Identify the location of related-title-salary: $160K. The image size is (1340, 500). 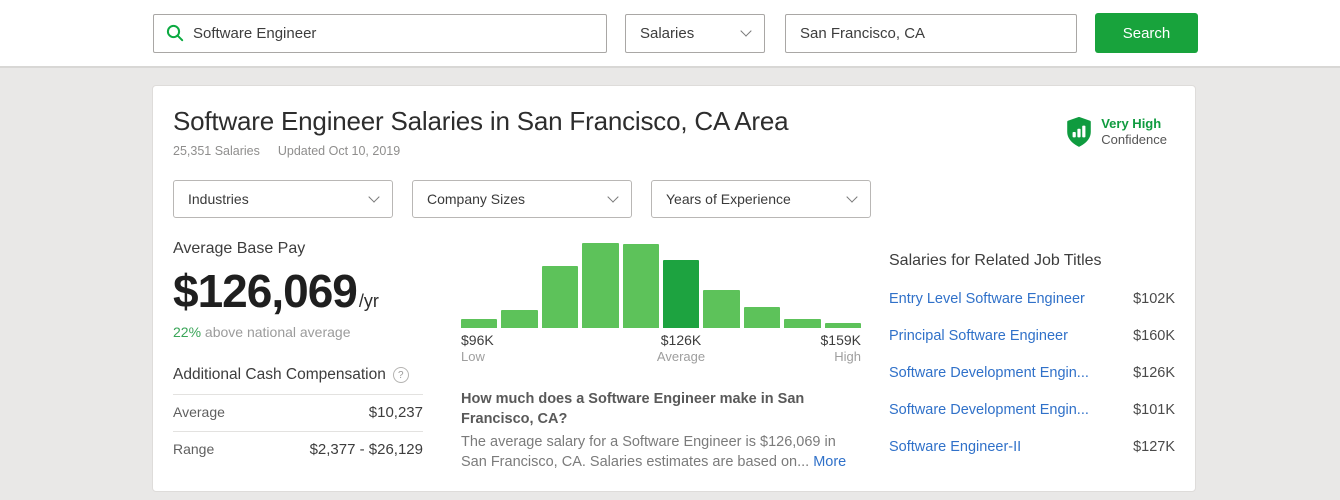
(1154, 336).